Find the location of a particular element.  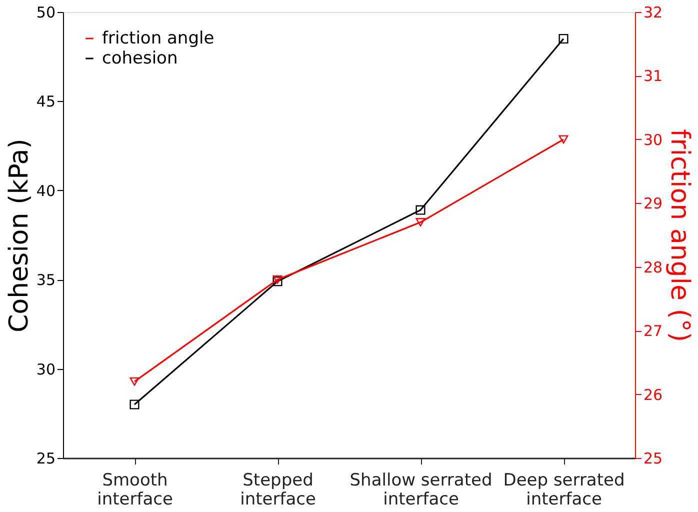

y-tick-label: 30 is located at coordinates (46, 369).